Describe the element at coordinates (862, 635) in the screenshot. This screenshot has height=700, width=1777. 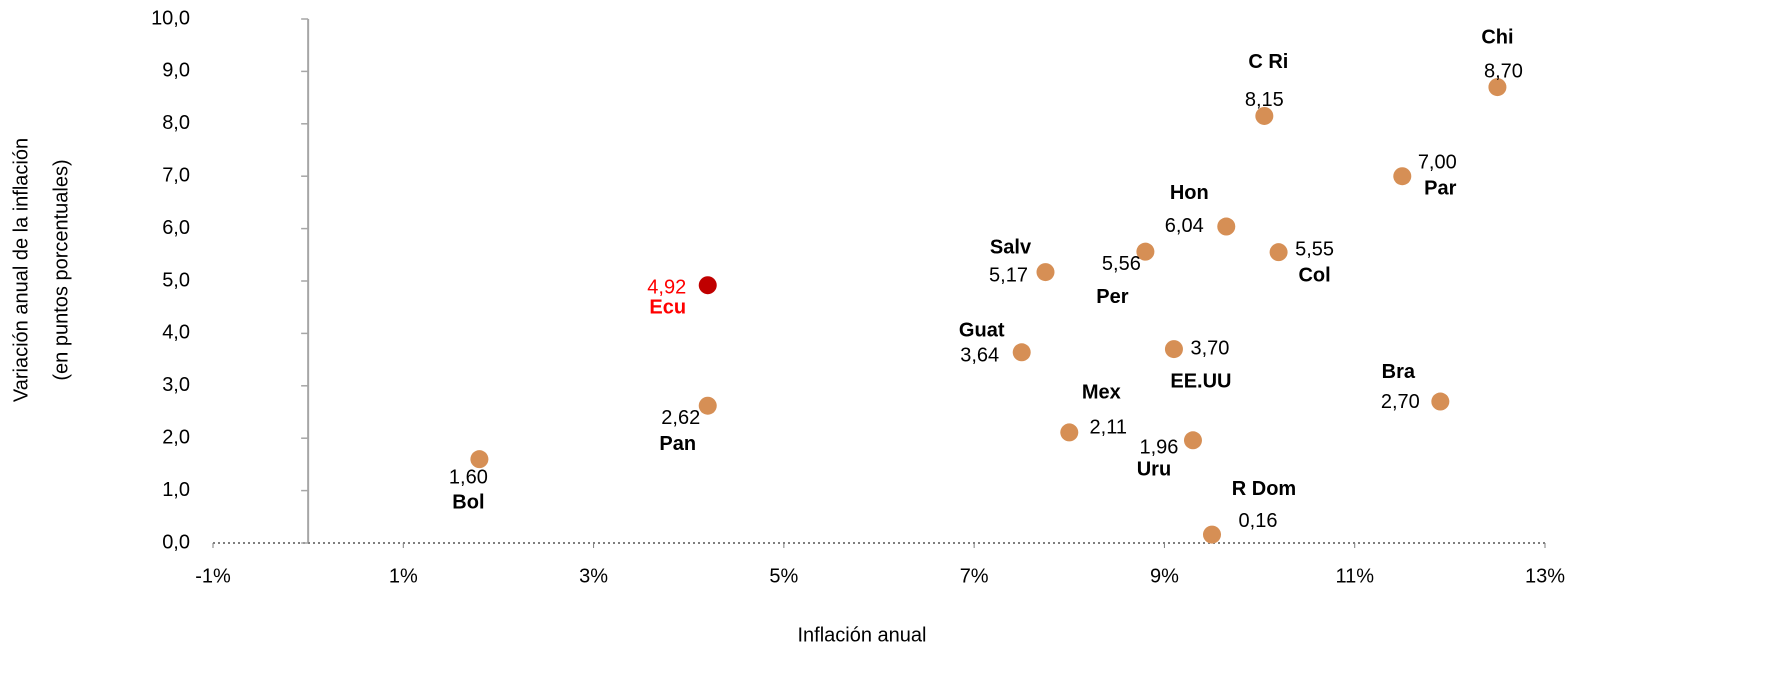
I see `x-axis-title: Inflación anual` at that location.